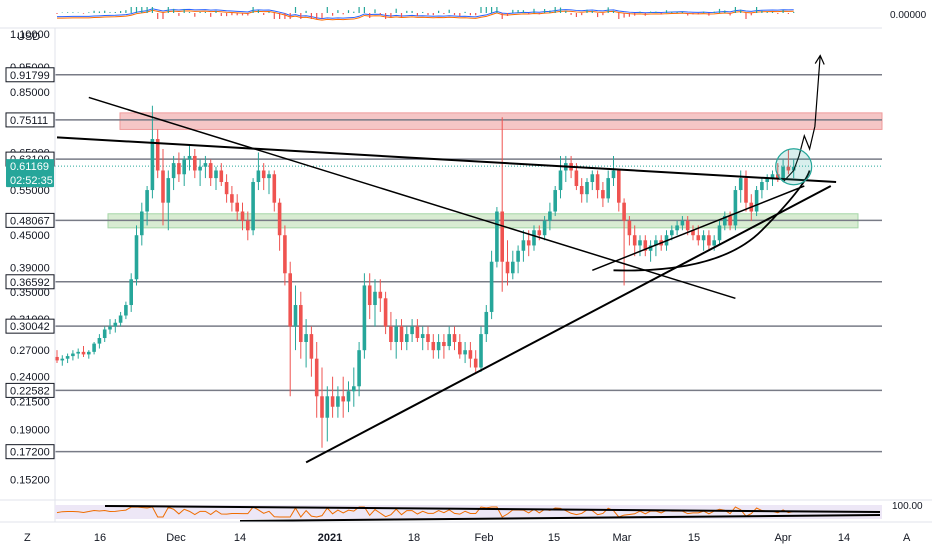 This screenshot has height=550, width=932. What do you see at coordinates (467, 538) in the screenshot?
I see `time-axis: Z 16 Dec 14 2021 18 Feb 15 Mar 15 Apr 14 A` at bounding box center [467, 538].